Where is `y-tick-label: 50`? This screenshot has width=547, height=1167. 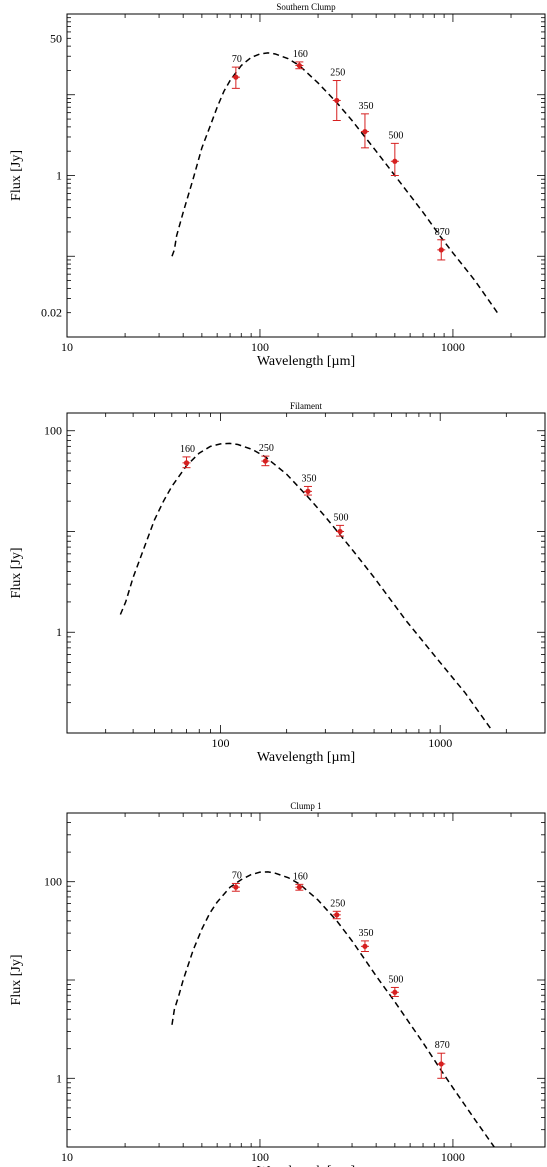
y-tick-label: 50 is located at coordinates (56, 38).